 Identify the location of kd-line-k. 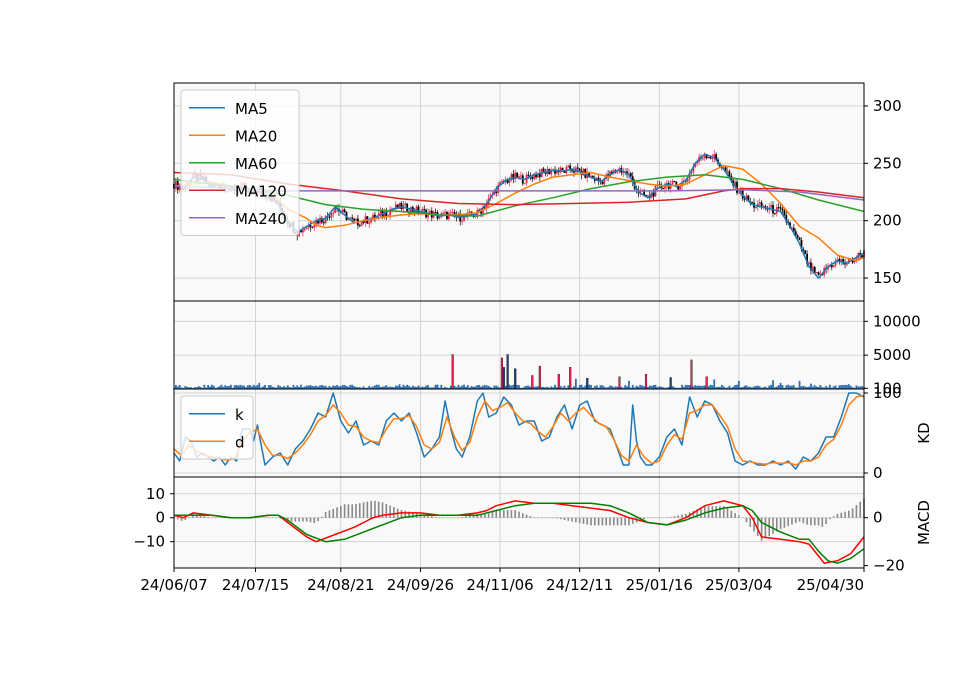
(519, 431).